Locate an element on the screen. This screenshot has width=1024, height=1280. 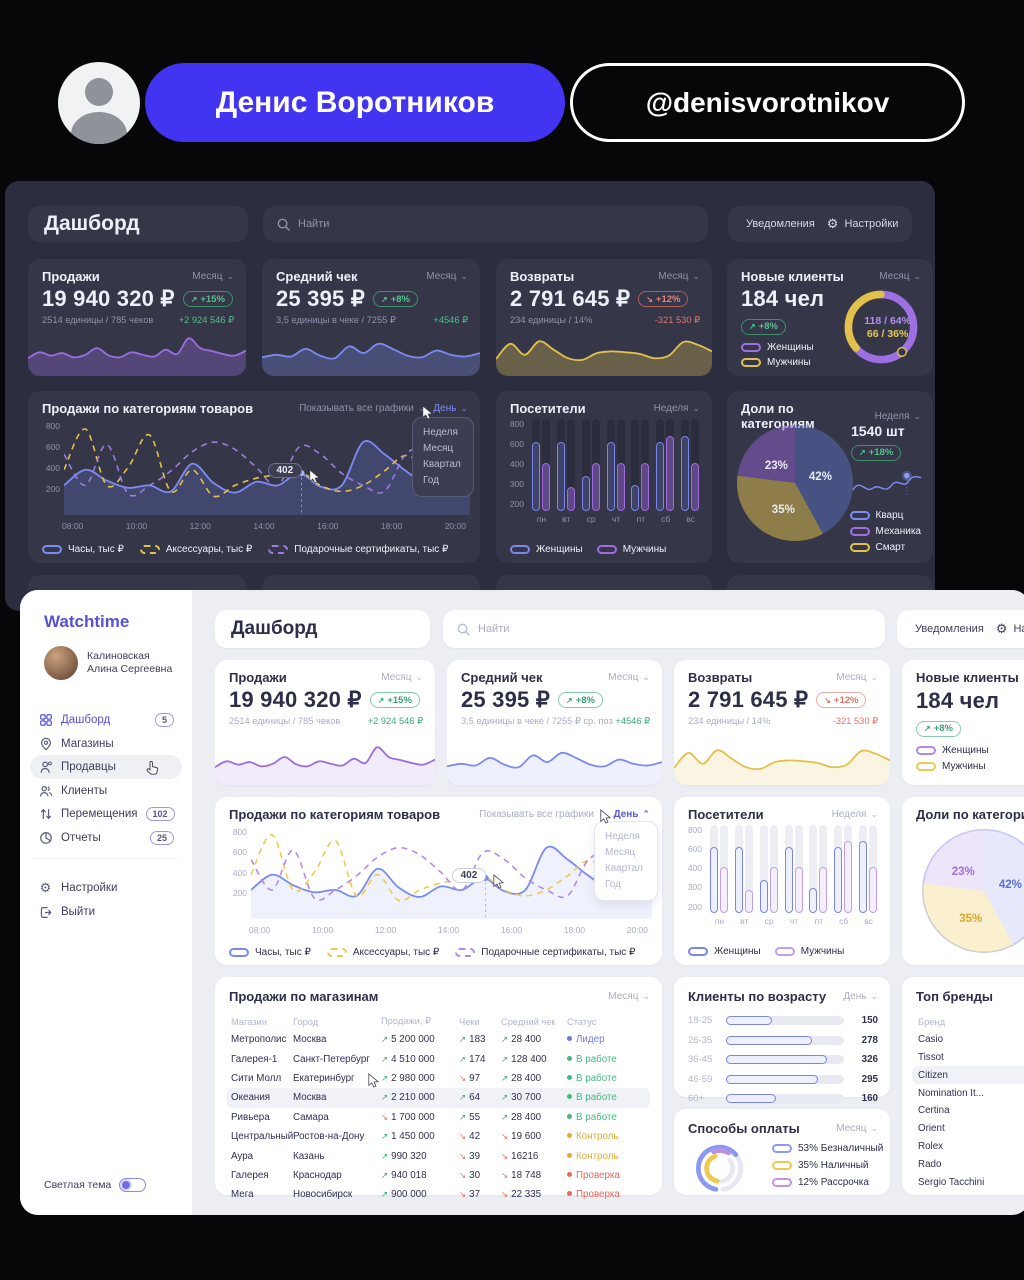
legend-label: Мужчины is located at coordinates (789, 362).